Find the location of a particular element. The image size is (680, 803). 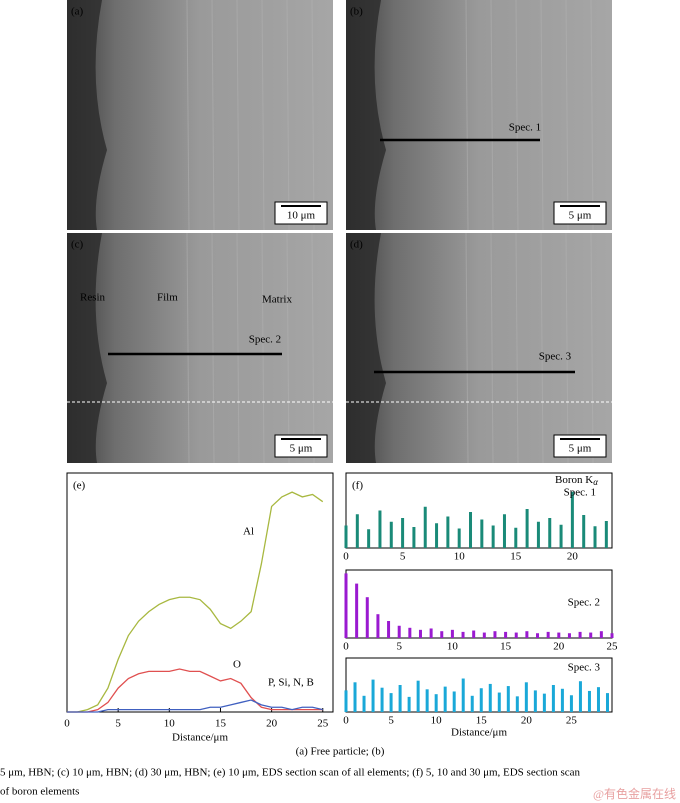

caption-line: (a) Free particle; (b) is located at coordinates (340, 752).